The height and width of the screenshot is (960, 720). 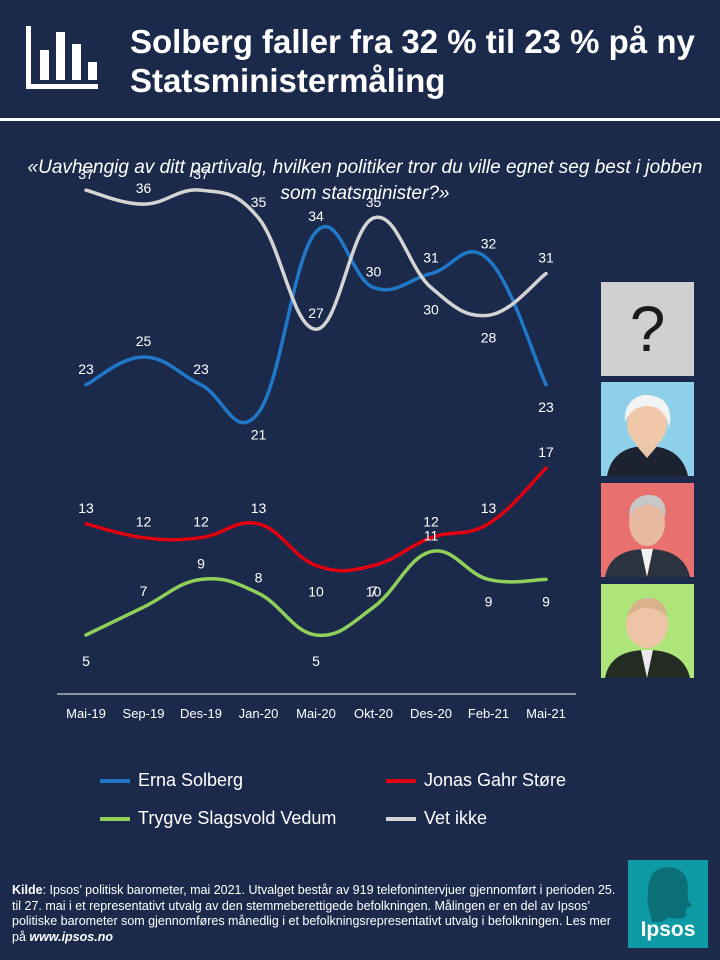 I want to click on unknown-photo: ?, so click(x=647, y=329).